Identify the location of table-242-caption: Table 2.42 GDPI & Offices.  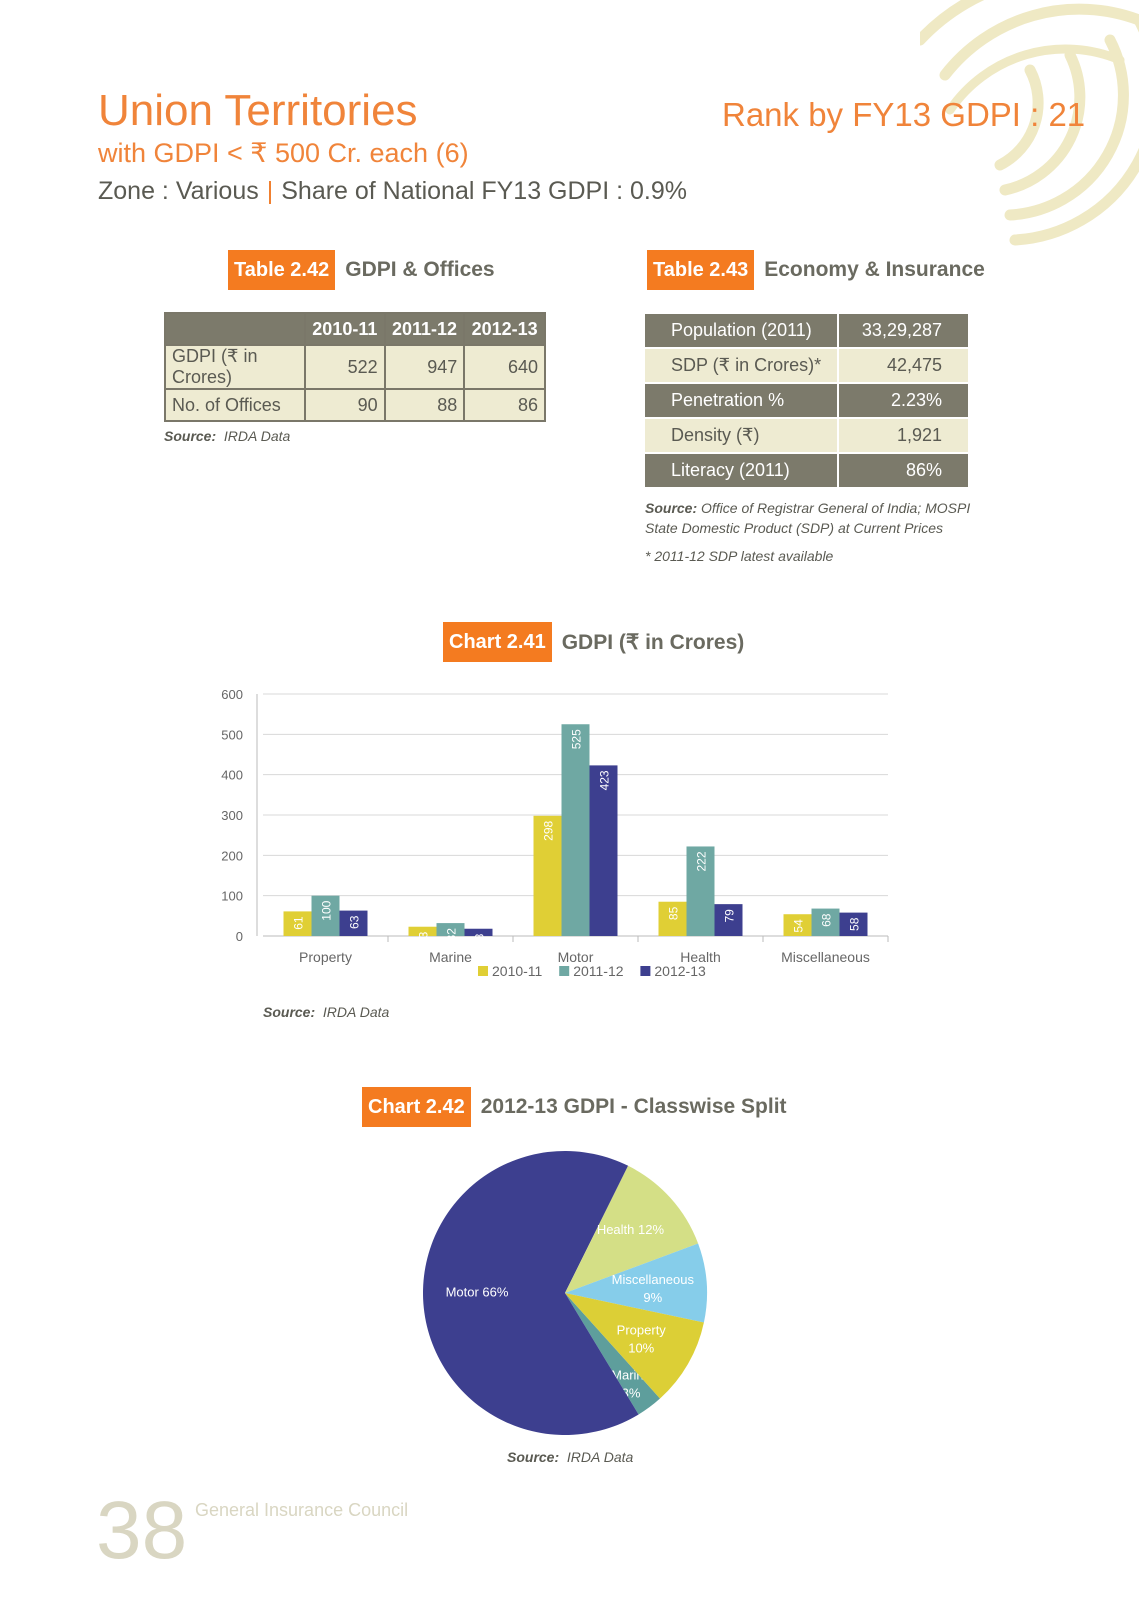
(361, 270).